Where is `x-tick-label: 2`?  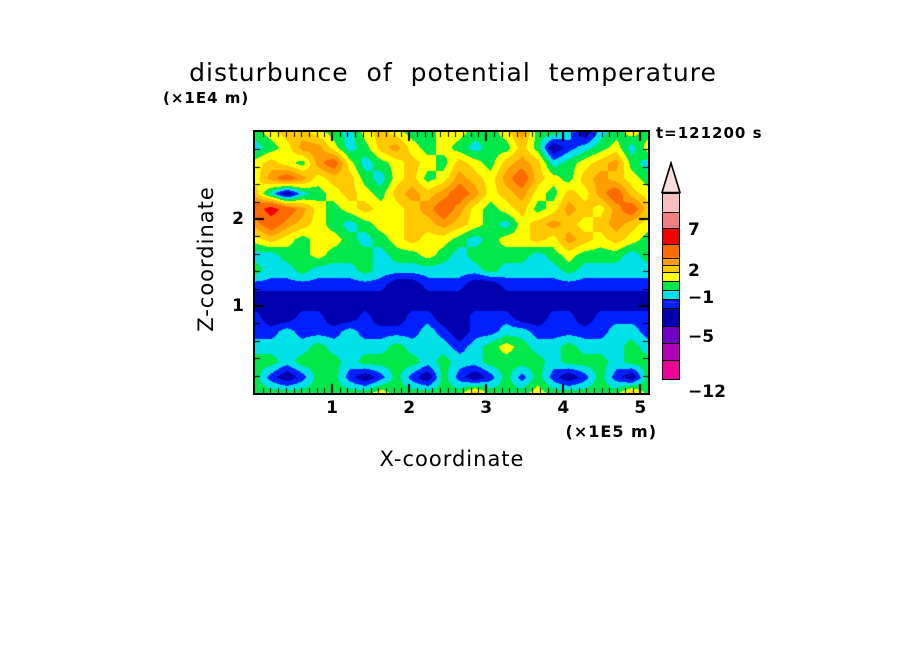 x-tick-label: 2 is located at coordinates (409, 408).